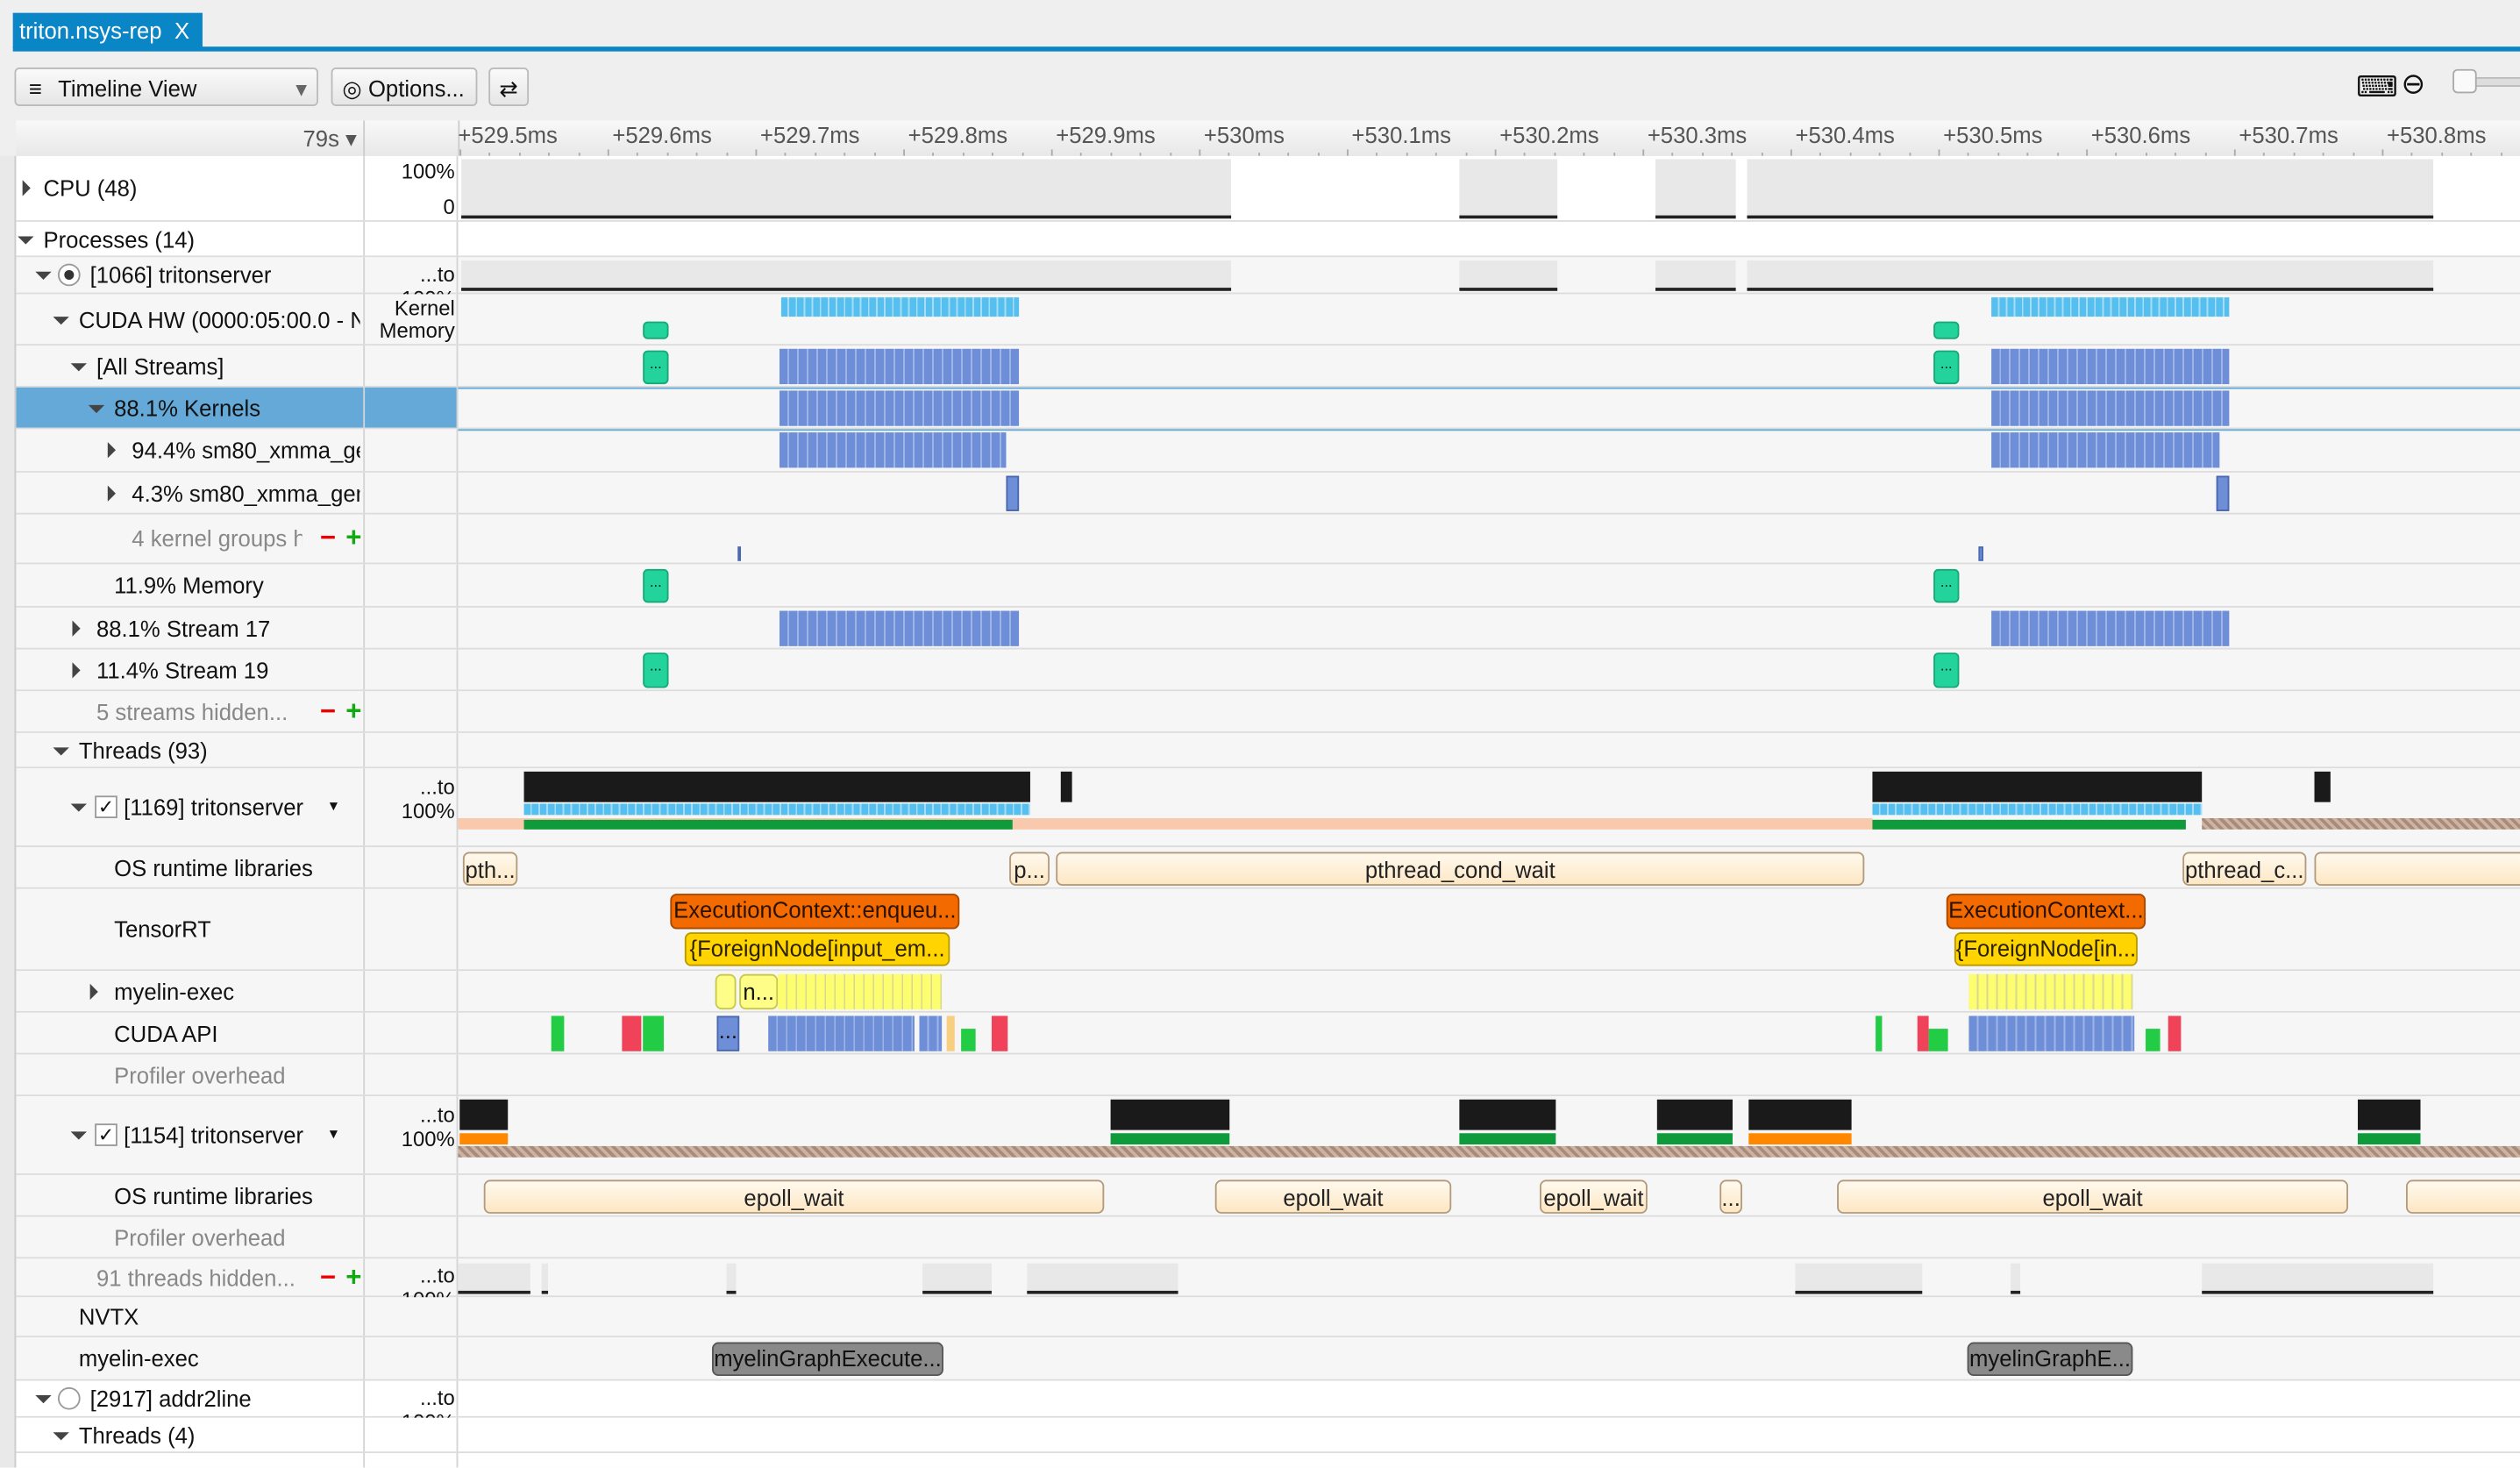  Describe the element at coordinates (1268, 1359) in the screenshot. I see `tree-row-nvtx-myelin: myelin-exec` at that location.